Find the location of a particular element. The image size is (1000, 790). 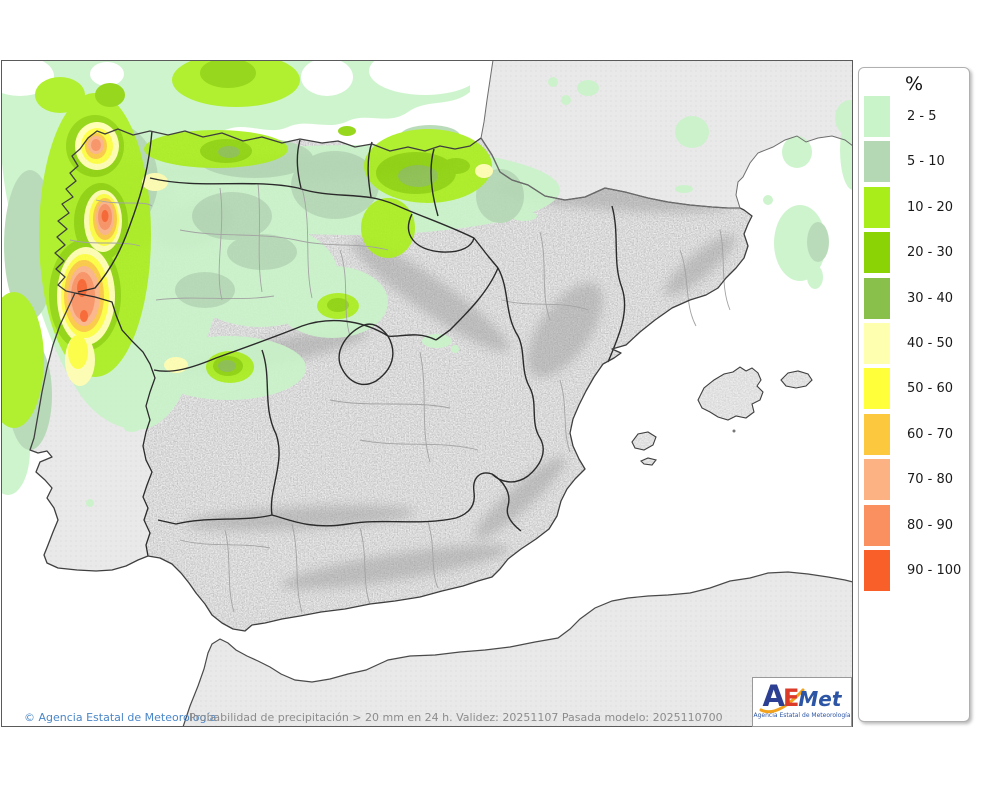

logo-subtitle: Agencia Estatal de Meteorología is located at coordinates (802, 715).